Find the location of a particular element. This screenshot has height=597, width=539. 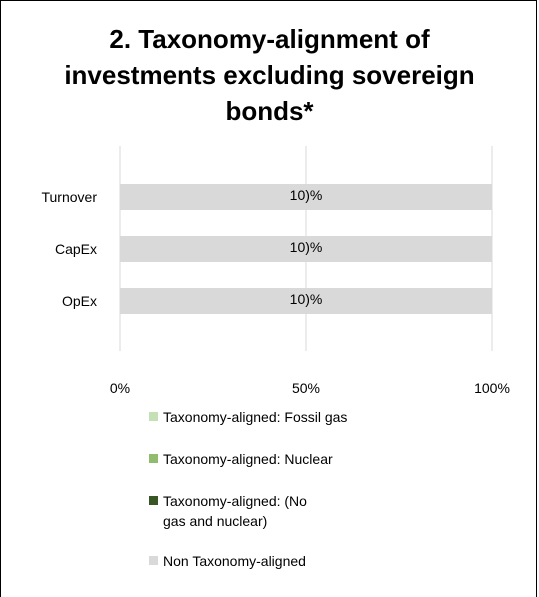

x-tick-label: 100% is located at coordinates (492, 388).